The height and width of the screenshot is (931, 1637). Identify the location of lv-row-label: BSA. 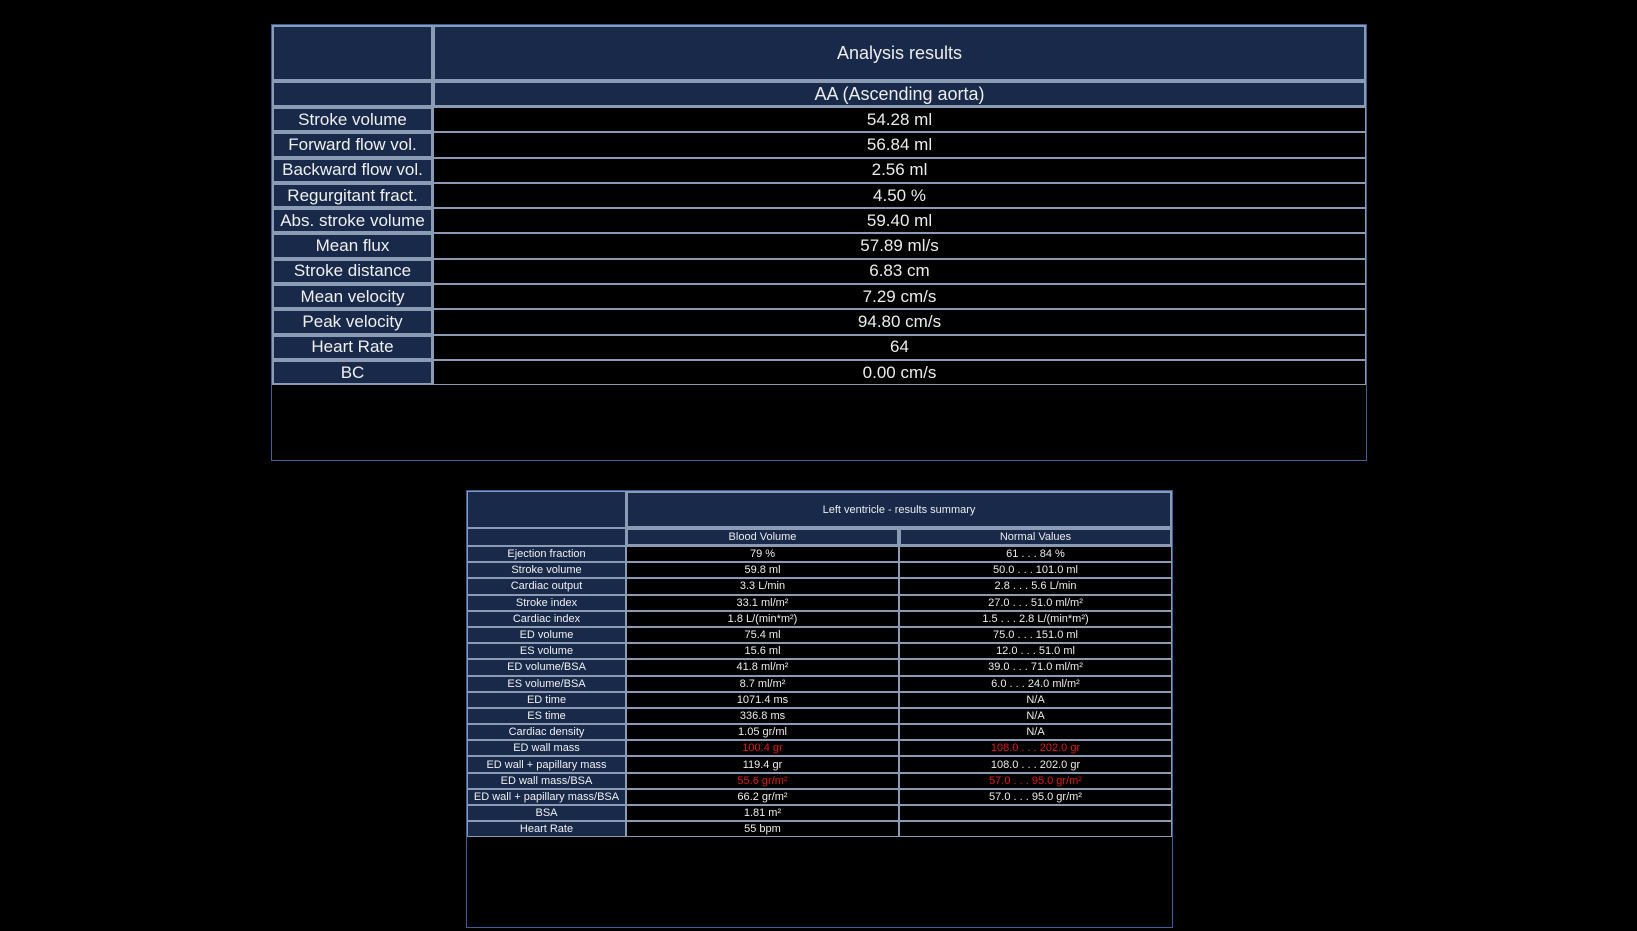
(546, 813).